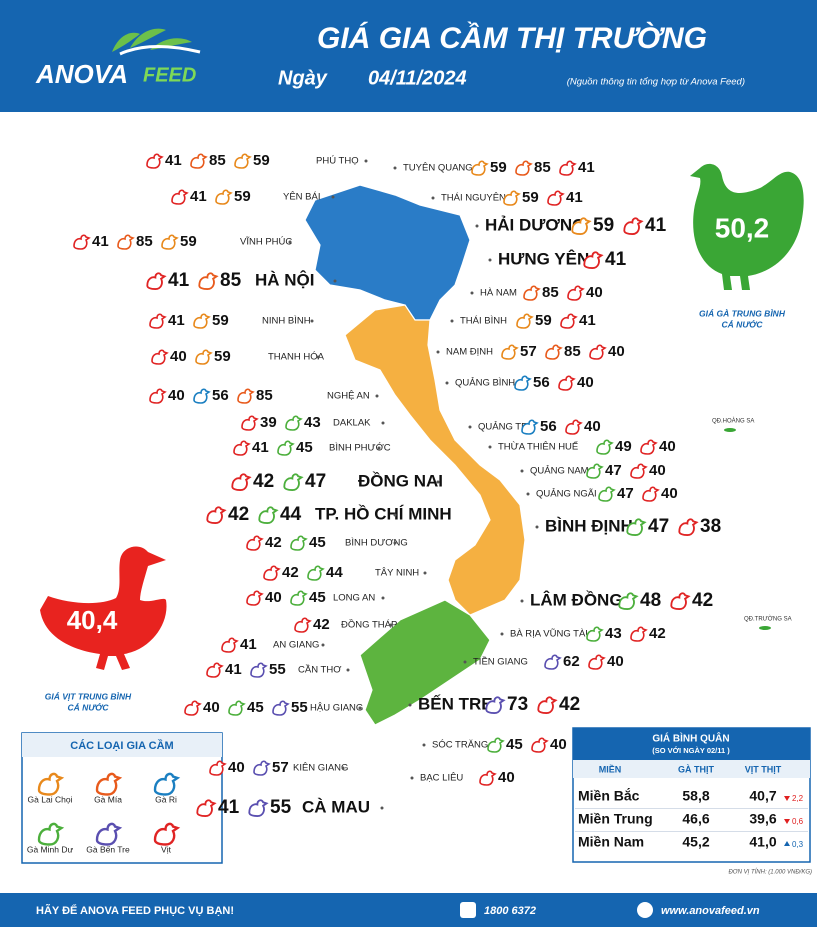 Image resolution: width=817 pixels, height=927 pixels. What do you see at coordinates (266, 242) in the screenshot?
I see `province-name: VĨNH PHÚC` at bounding box center [266, 242].